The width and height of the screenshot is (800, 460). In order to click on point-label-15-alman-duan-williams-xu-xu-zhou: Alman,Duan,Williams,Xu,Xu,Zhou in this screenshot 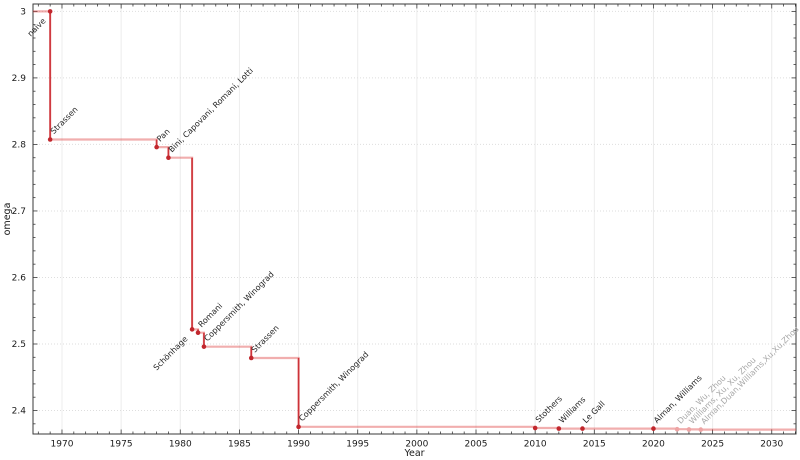, I will do `click(749, 375)`.